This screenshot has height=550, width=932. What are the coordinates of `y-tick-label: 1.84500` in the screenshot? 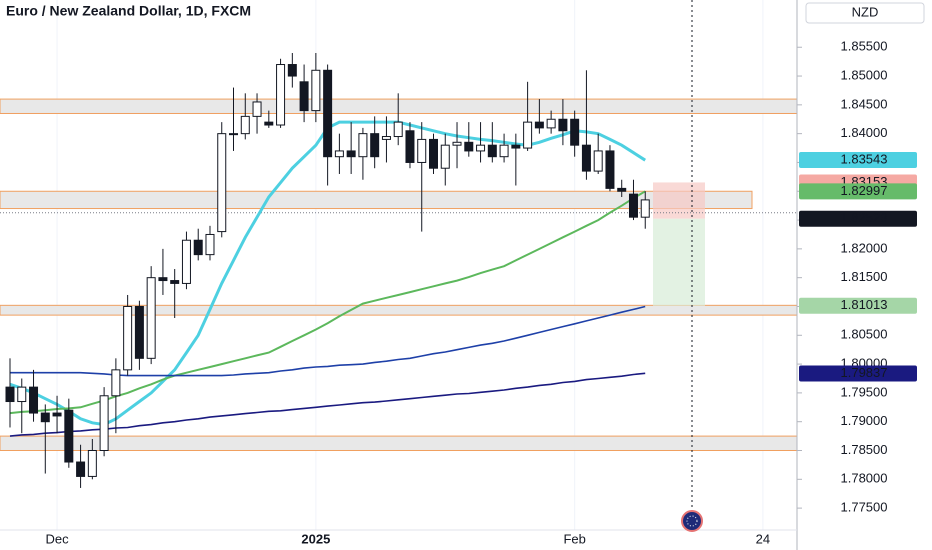 It's located at (864, 103).